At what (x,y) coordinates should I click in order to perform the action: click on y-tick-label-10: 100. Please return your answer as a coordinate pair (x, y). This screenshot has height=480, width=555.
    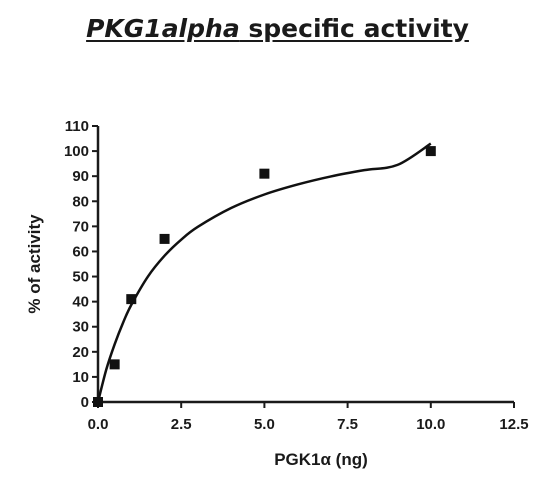
    Looking at the image, I should click on (76, 151).